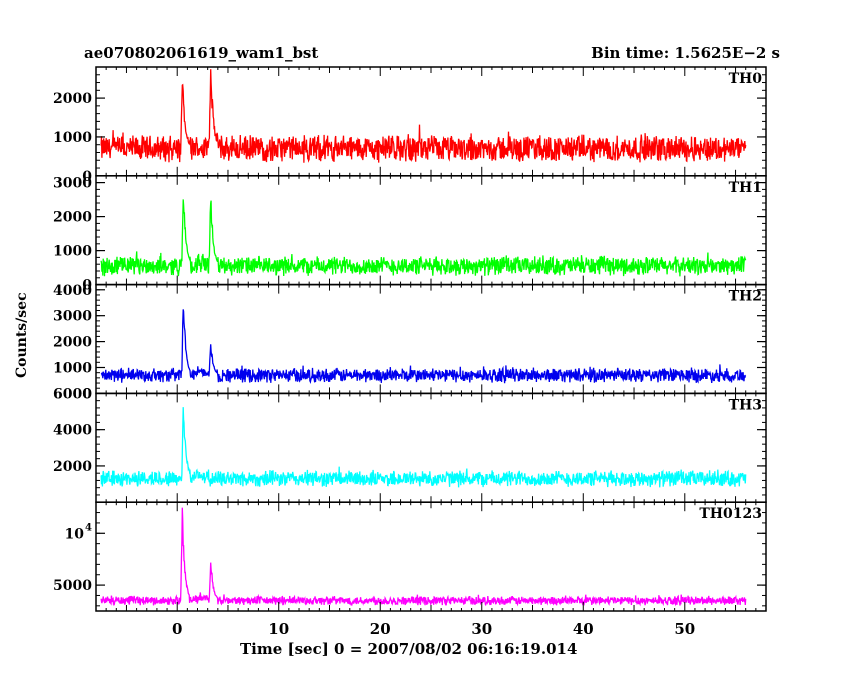  Describe the element at coordinates (201, 53) in the screenshot. I see `plot-title: ae070802061619_wam1_bst` at that location.